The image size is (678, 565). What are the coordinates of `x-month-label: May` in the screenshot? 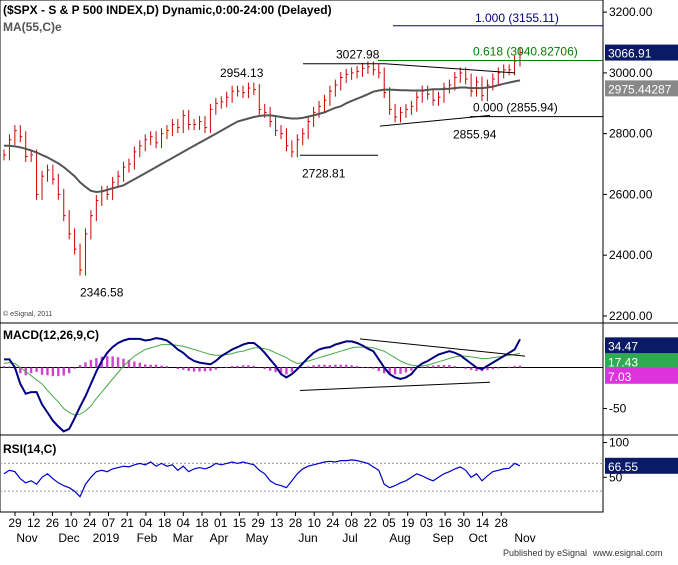 It's located at (257, 538).